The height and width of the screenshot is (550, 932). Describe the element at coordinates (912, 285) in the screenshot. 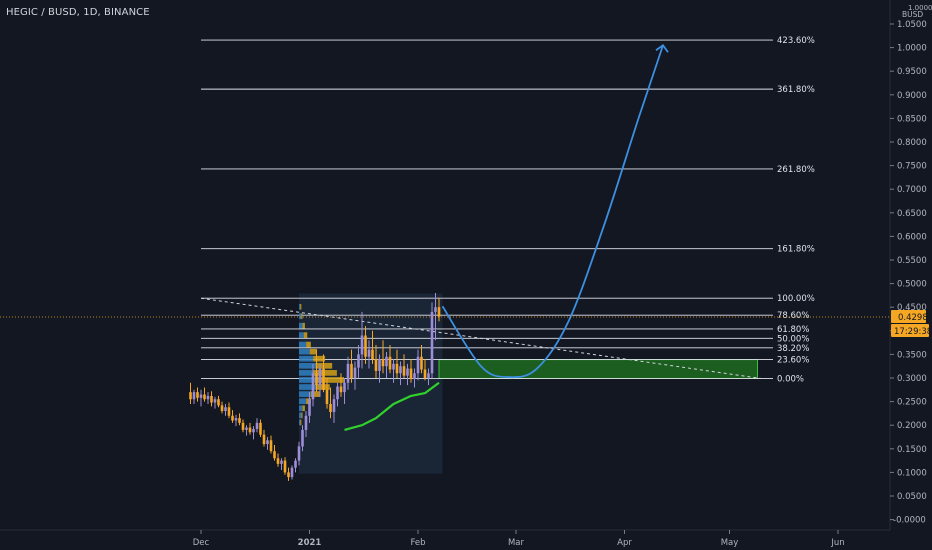

I see `price-tick-label: 0.5000` at that location.